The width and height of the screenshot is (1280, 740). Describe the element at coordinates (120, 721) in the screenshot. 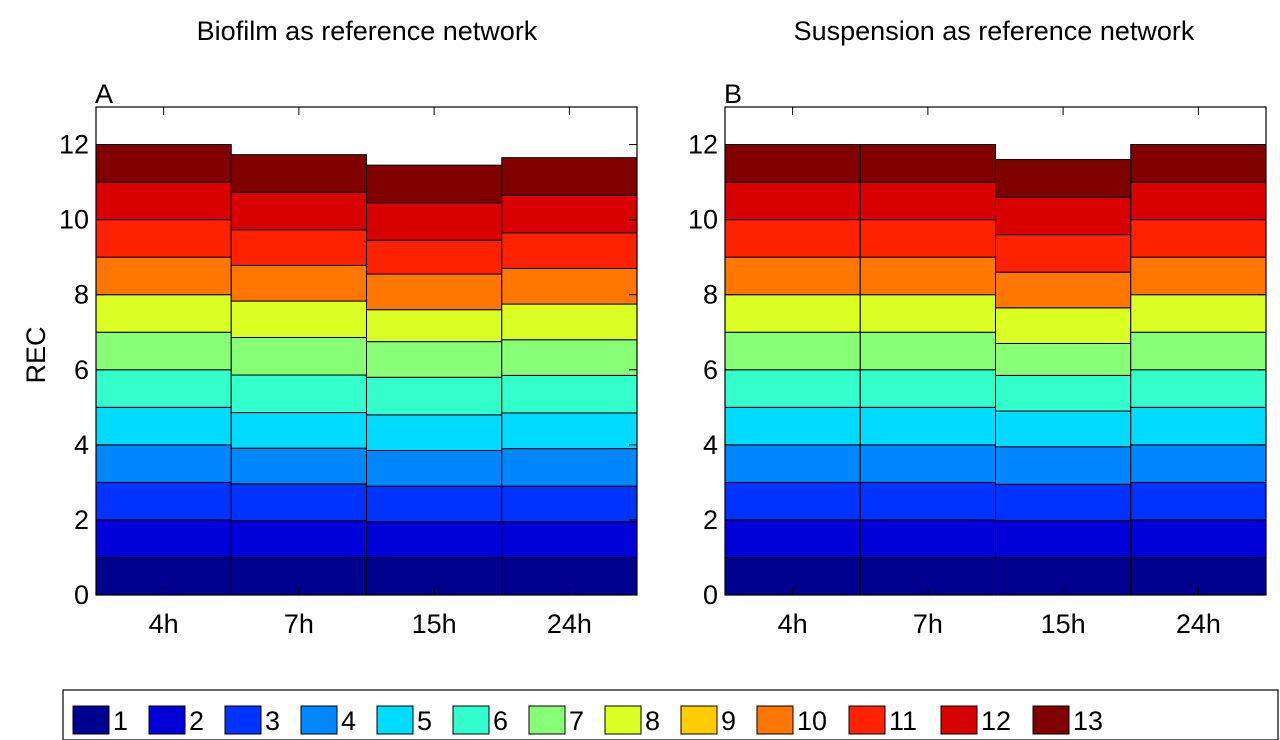

I see `legend-label-1: 1` at that location.